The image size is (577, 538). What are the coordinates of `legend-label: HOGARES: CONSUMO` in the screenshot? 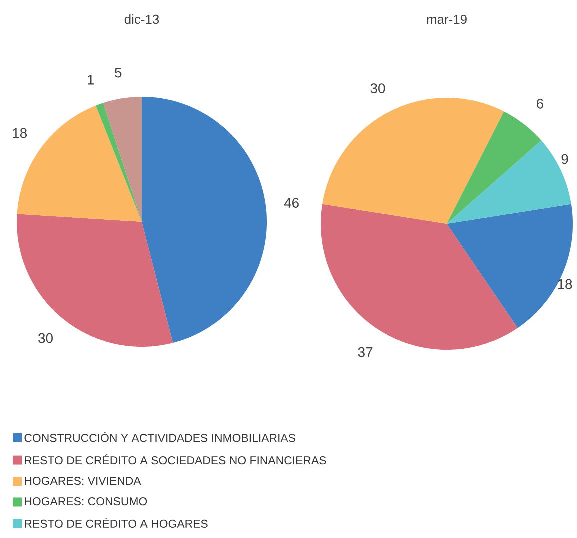 It's located at (86, 501).